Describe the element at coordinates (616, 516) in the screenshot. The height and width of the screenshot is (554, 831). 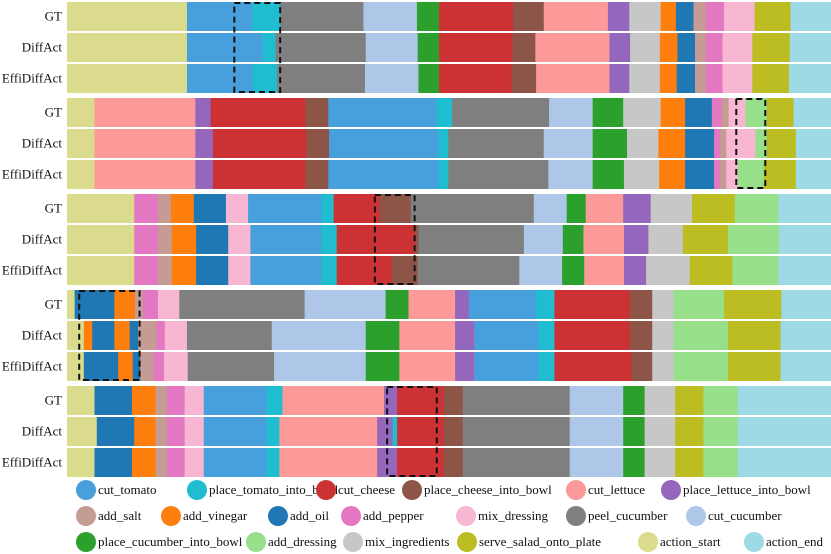
I see `legend-item-peel-cucumber: peel_cucumber` at that location.